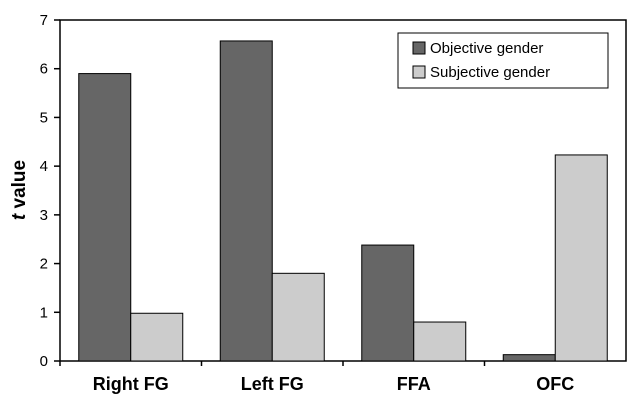 Image resolution: width=641 pixels, height=396 pixels. I want to click on legend-label: Subjective gender, so click(490, 72).